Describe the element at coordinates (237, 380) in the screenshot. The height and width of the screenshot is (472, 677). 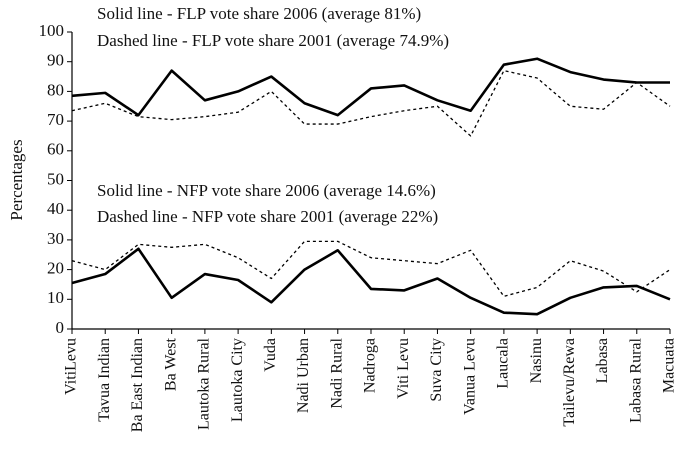
I see `x-tick-label: Lautoka City` at that location.